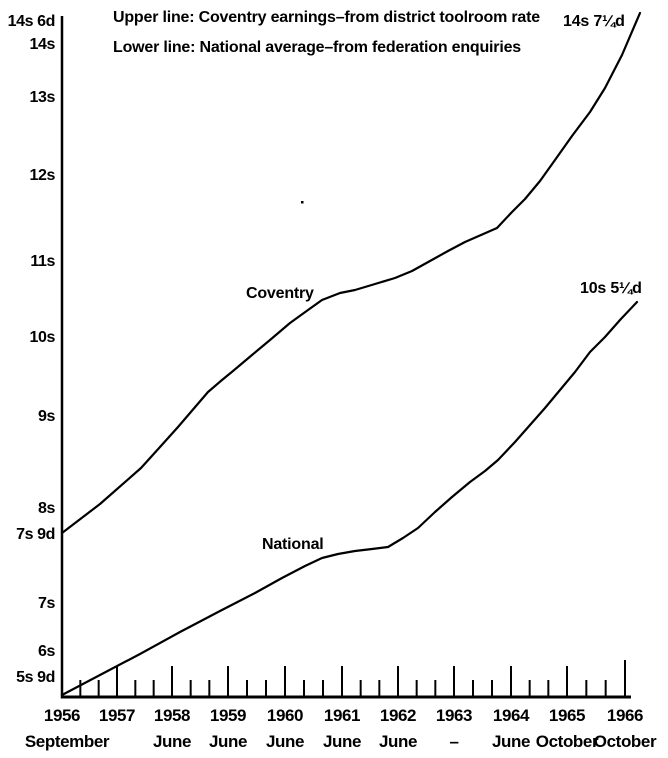 This screenshot has height=758, width=668. I want to click on x-axis-year-label: 1957, so click(117, 715).